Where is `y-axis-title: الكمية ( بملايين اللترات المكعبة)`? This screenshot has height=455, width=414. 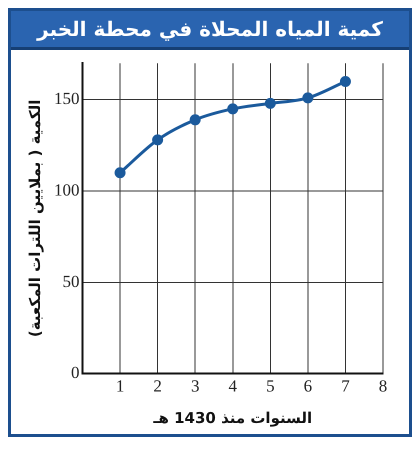 y-axis-title: الكمية ( بملايين اللترات المكعبة) is located at coordinates (35, 219).